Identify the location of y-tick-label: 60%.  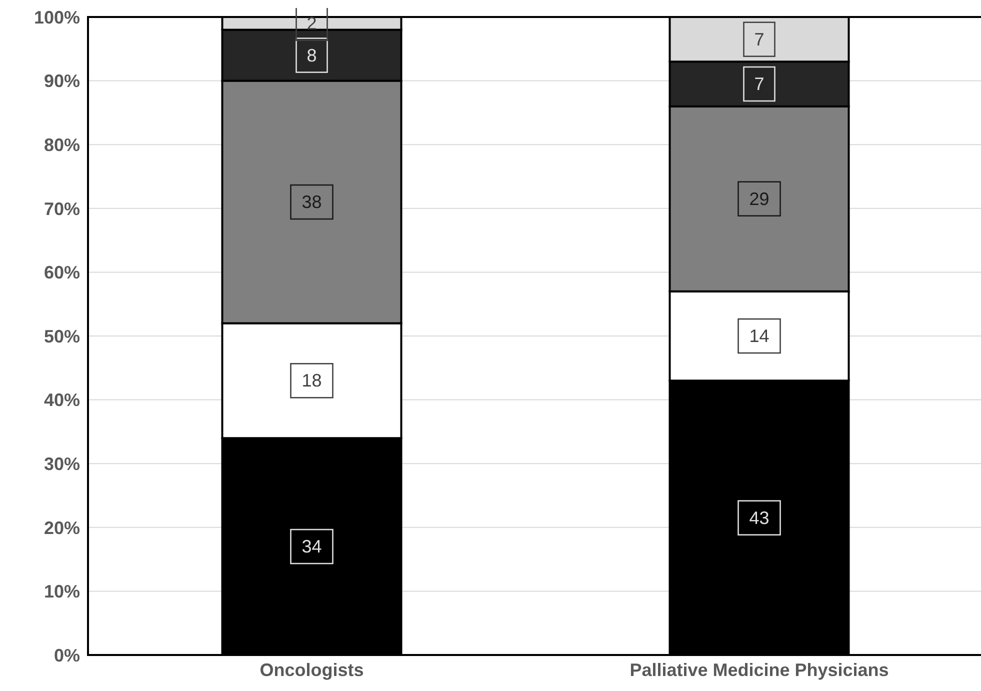
(62, 272).